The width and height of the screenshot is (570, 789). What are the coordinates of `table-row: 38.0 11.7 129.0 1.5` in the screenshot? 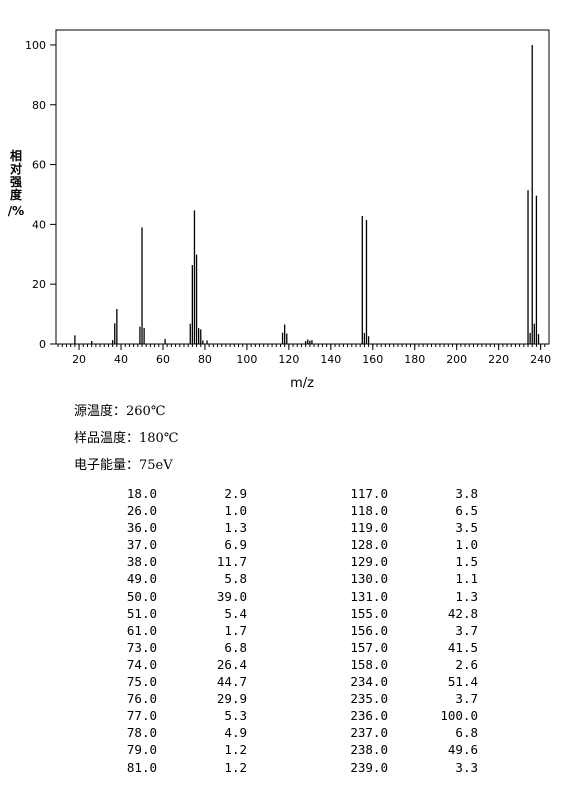 It's located at (289, 561).